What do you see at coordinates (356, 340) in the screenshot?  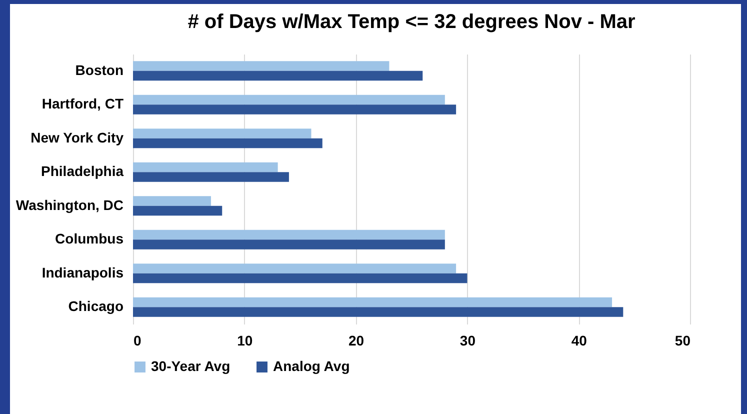 I see `x-tick-label: 20` at bounding box center [356, 340].